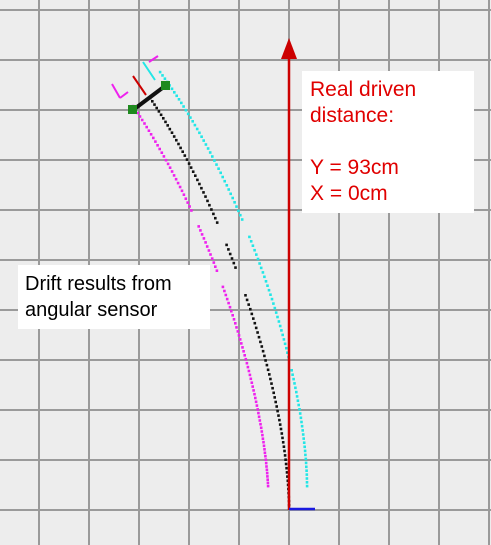  I want to click on robot-heading-red, so click(139, 85).